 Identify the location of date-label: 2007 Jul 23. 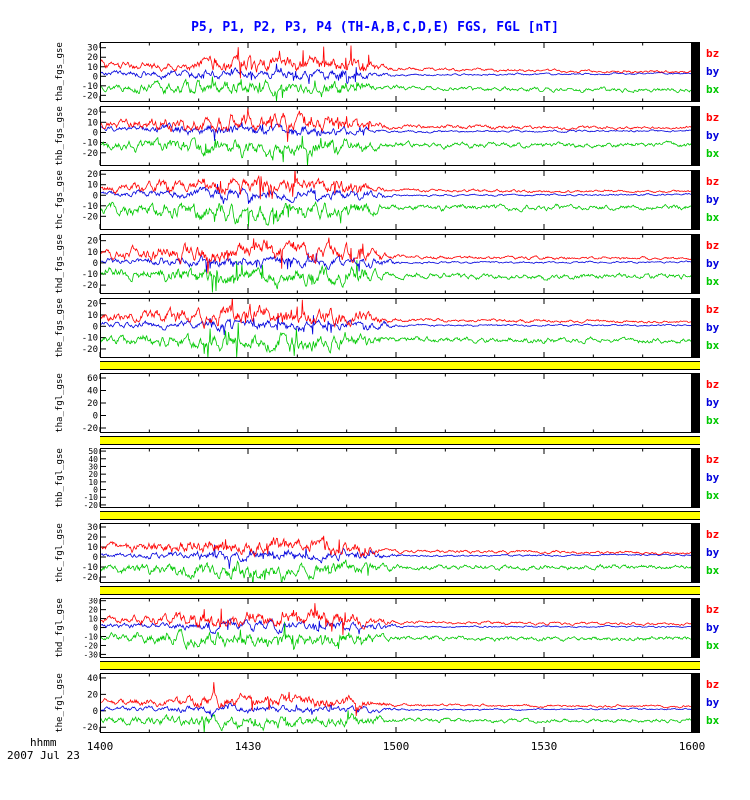
(43, 755).